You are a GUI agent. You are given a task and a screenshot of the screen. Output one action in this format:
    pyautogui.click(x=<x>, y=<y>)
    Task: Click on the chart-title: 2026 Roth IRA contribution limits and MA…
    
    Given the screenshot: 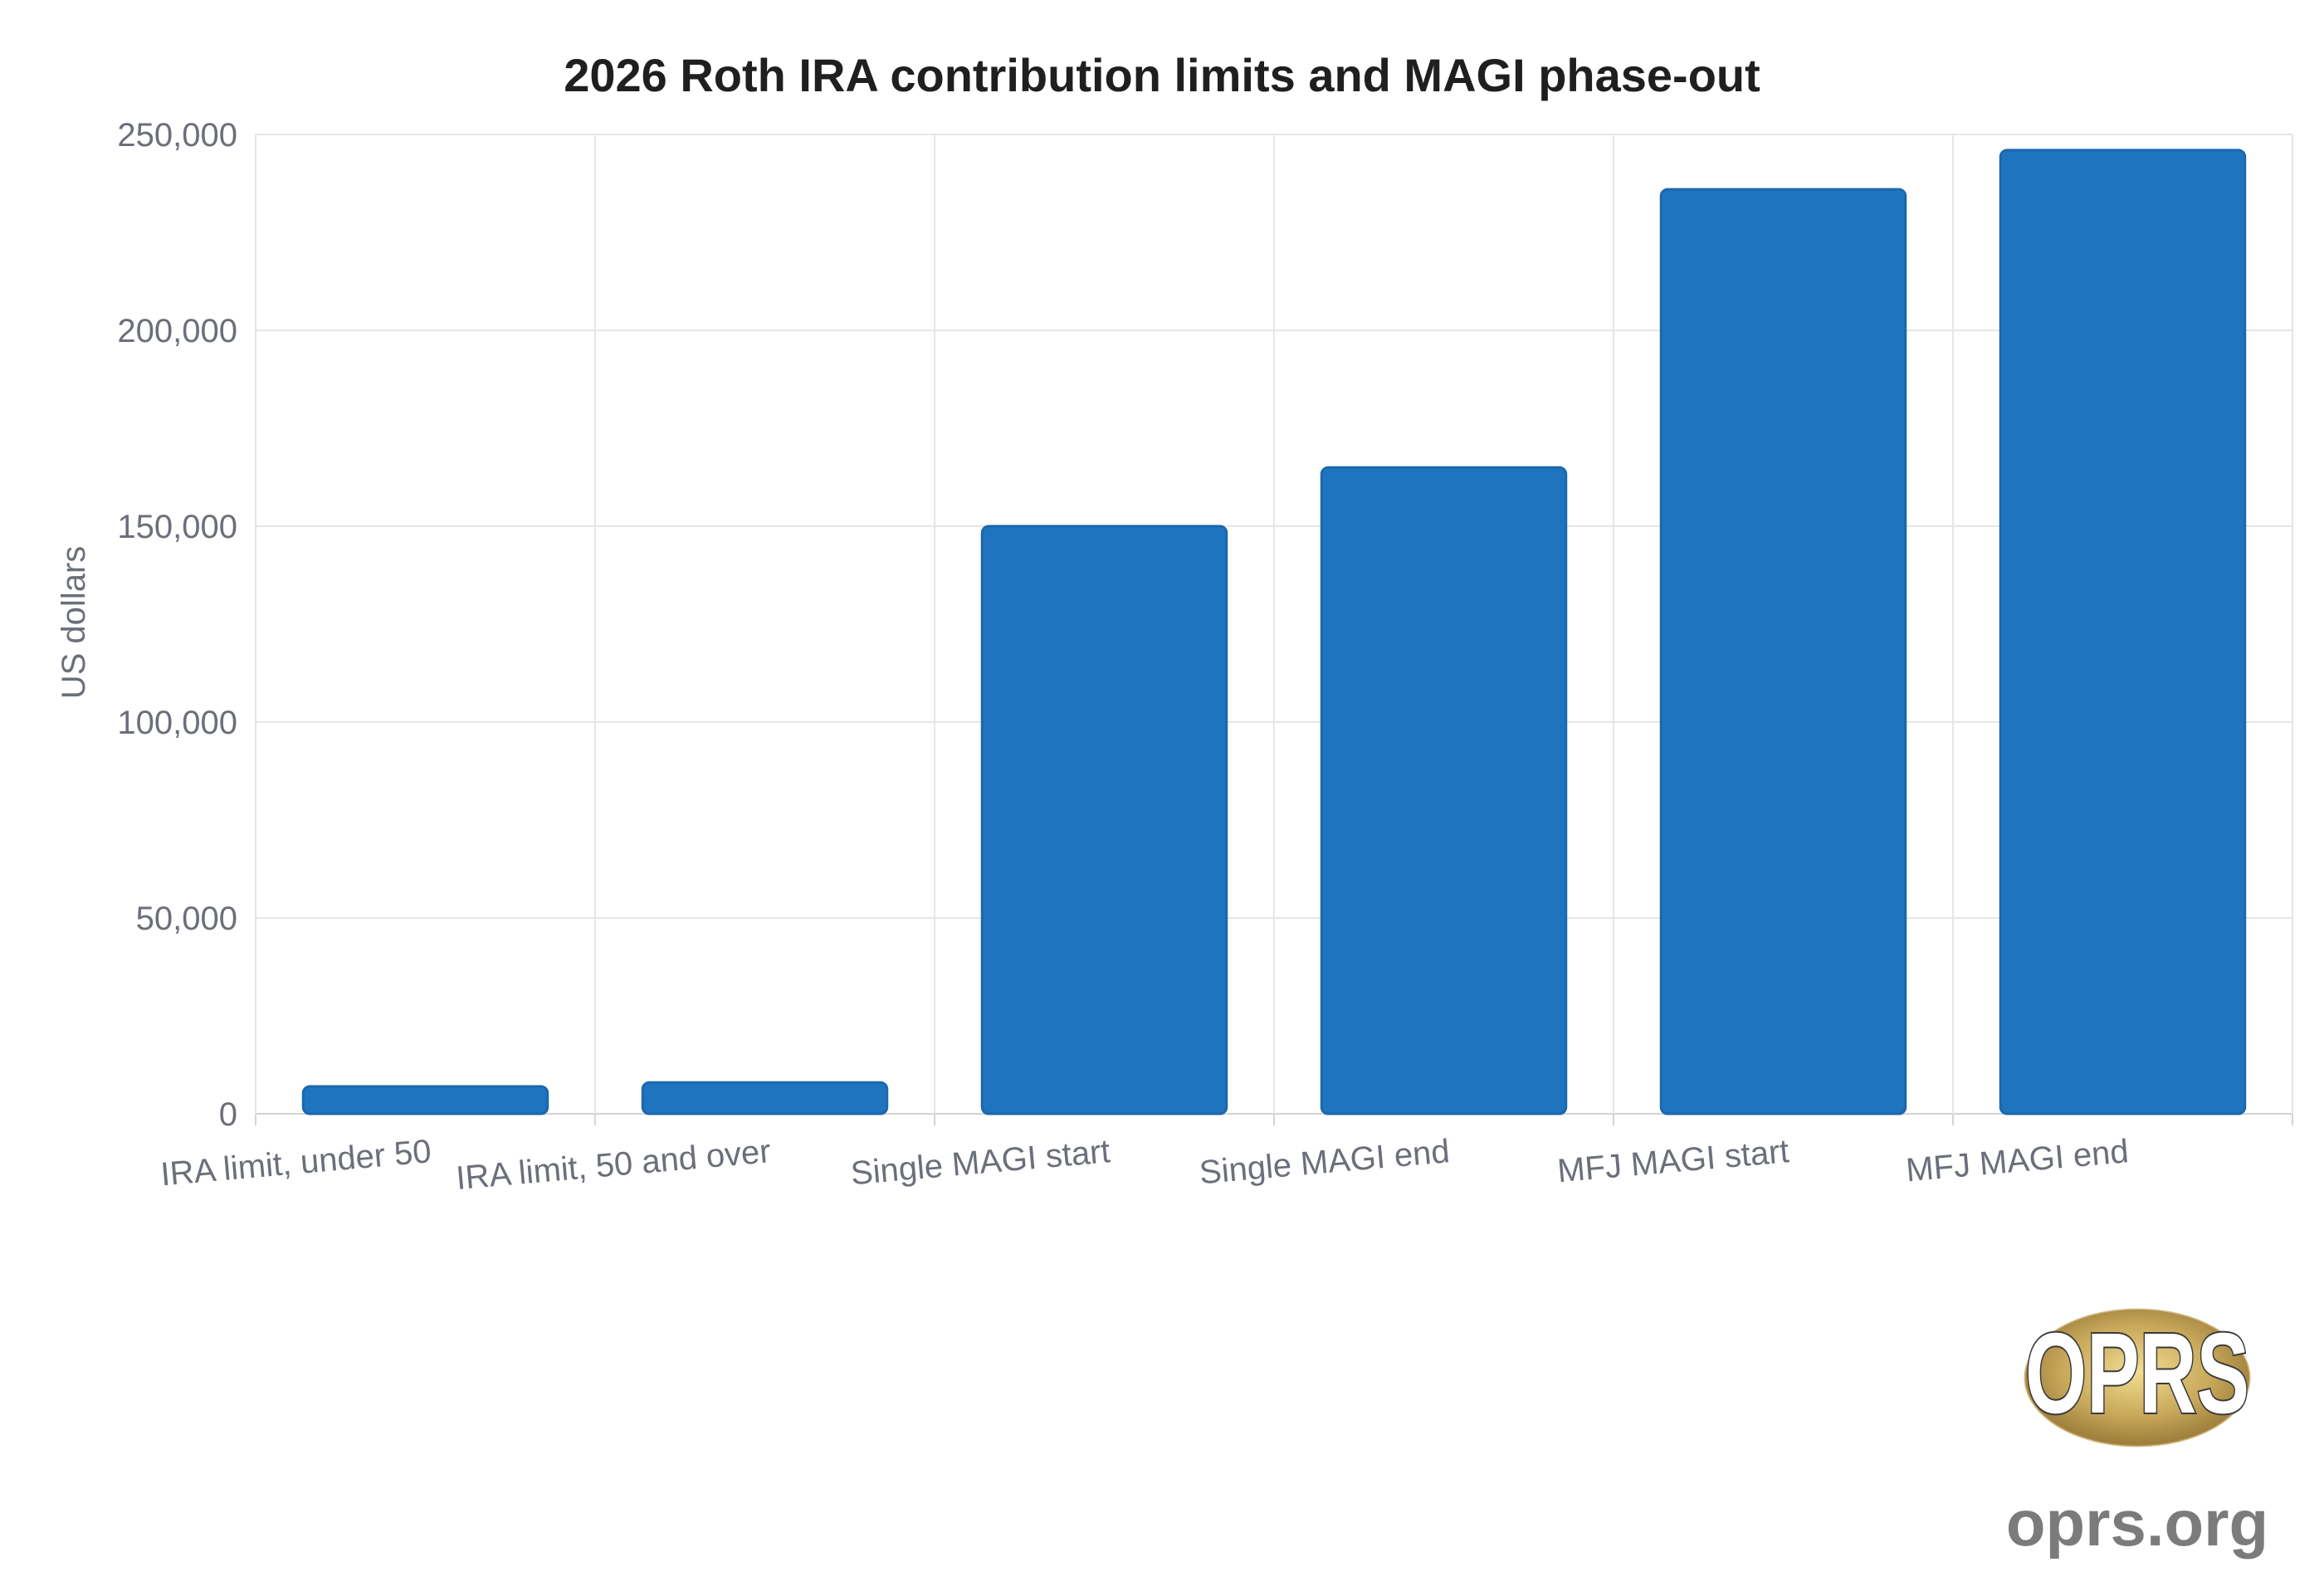 What is the action you would take?
    pyautogui.click(x=1162, y=75)
    